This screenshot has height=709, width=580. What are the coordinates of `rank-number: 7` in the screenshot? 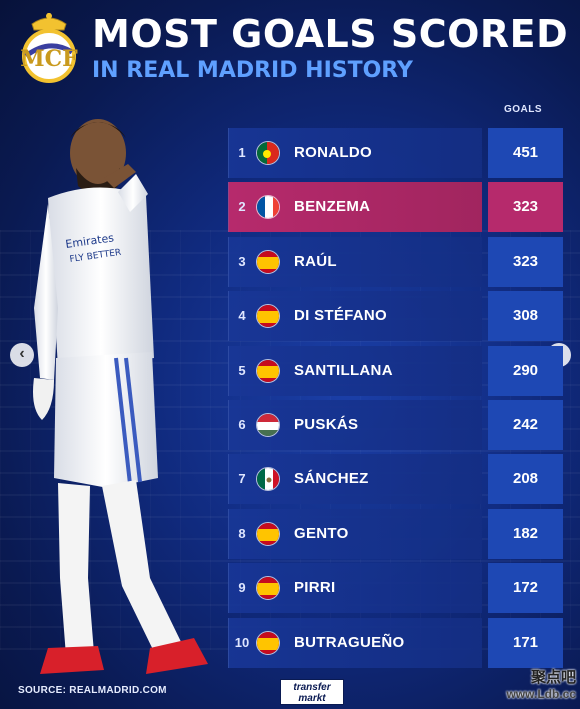 It's located at (242, 479).